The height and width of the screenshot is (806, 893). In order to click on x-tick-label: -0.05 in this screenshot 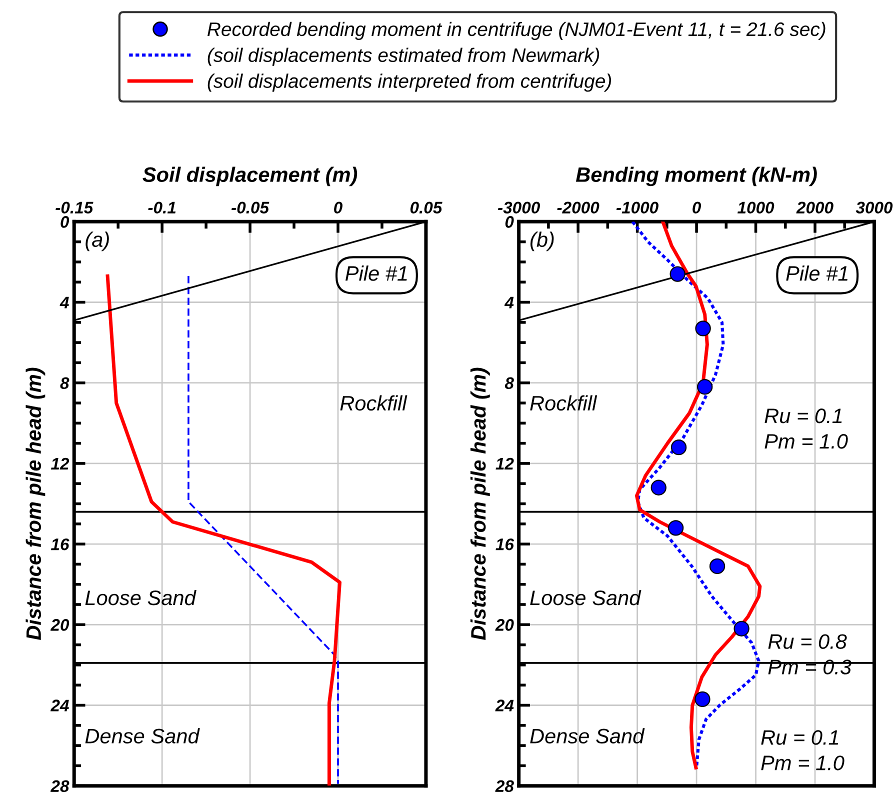, I will do `click(251, 208)`.